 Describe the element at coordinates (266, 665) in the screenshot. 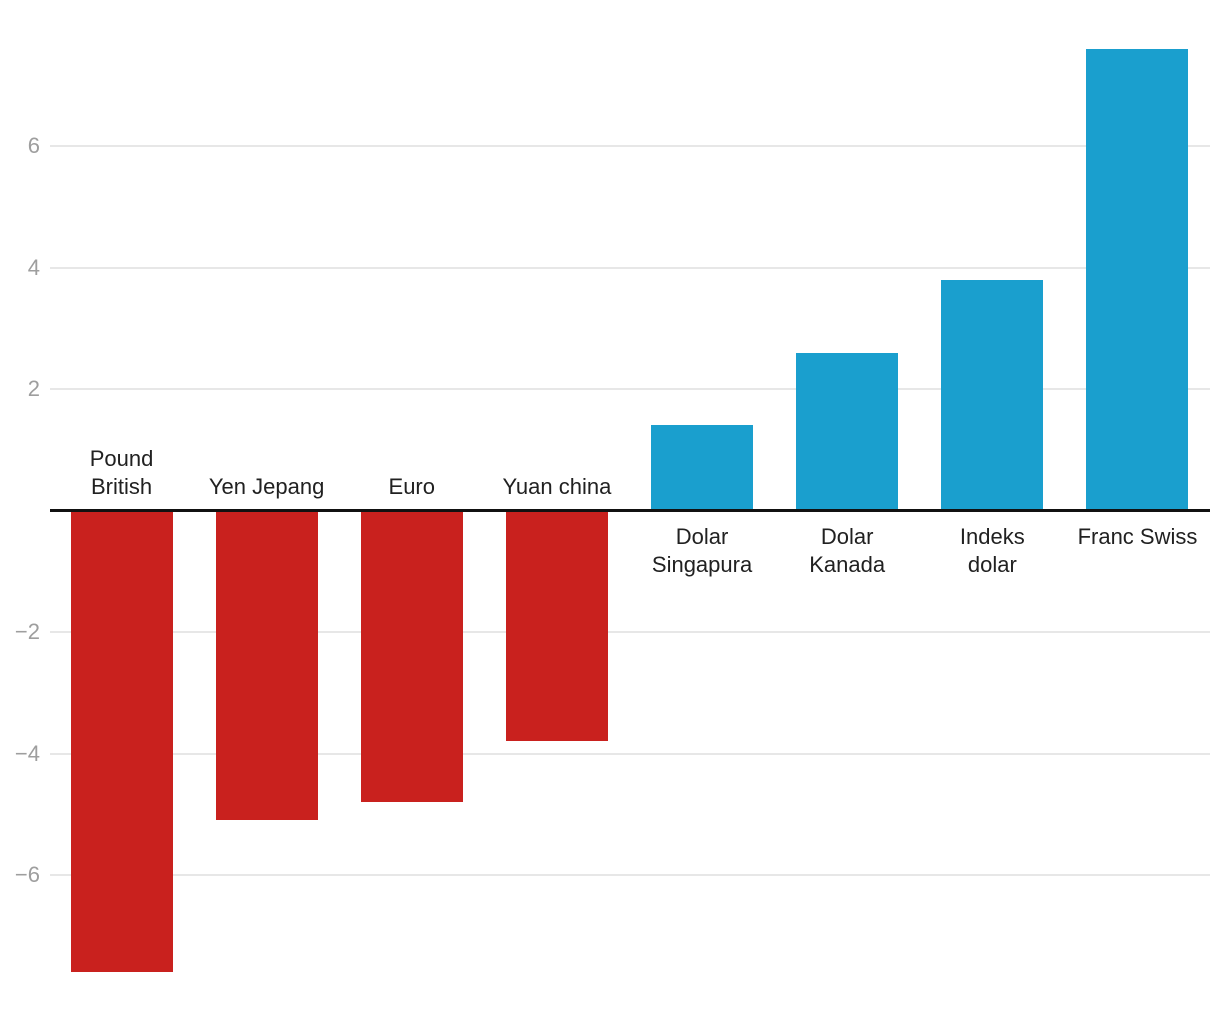

I see `bar-yen-jepang` at that location.